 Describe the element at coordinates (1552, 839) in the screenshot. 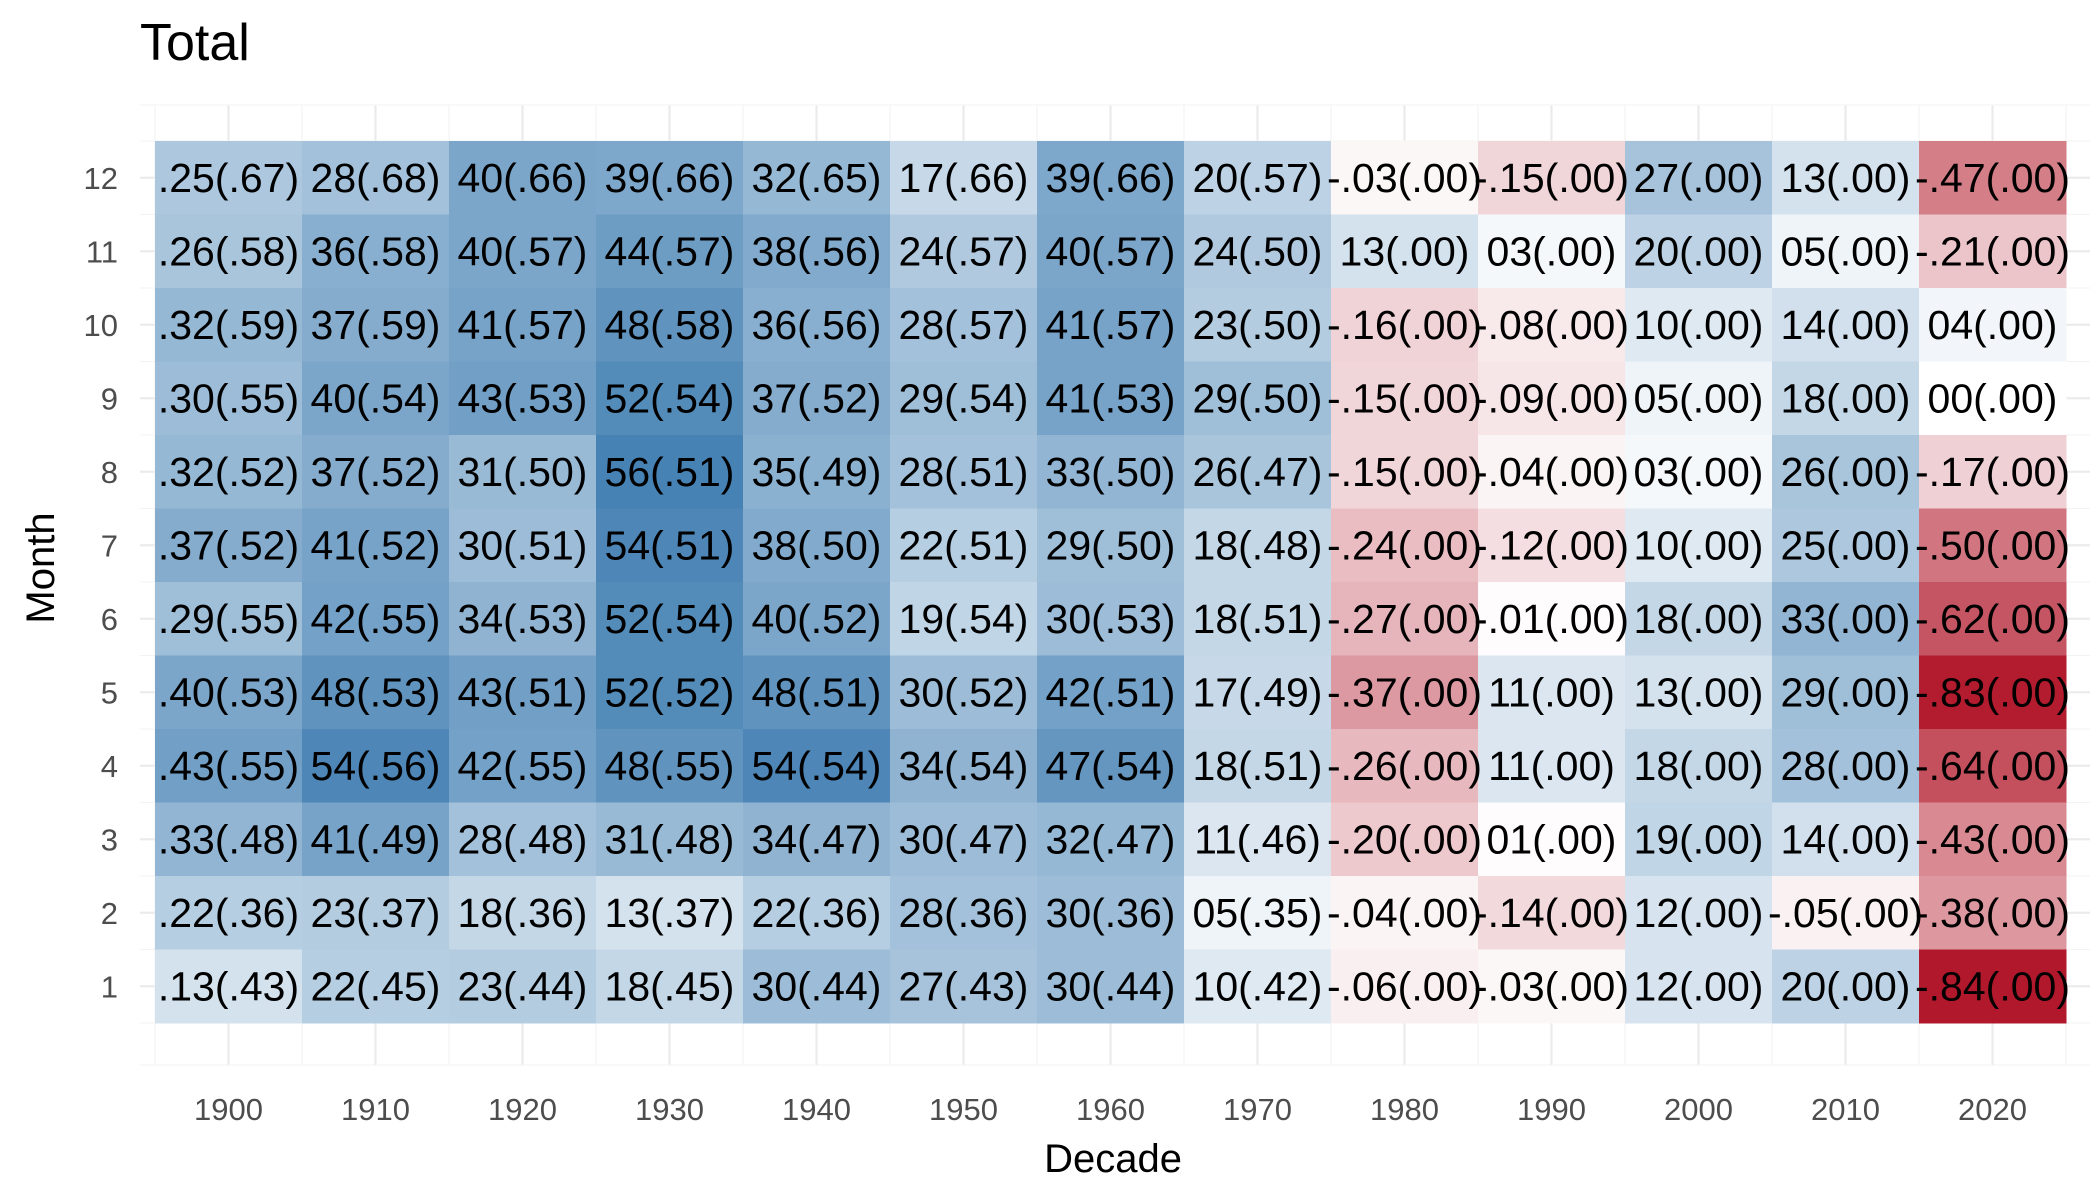

I see `cell-label: 01(.00)` at that location.